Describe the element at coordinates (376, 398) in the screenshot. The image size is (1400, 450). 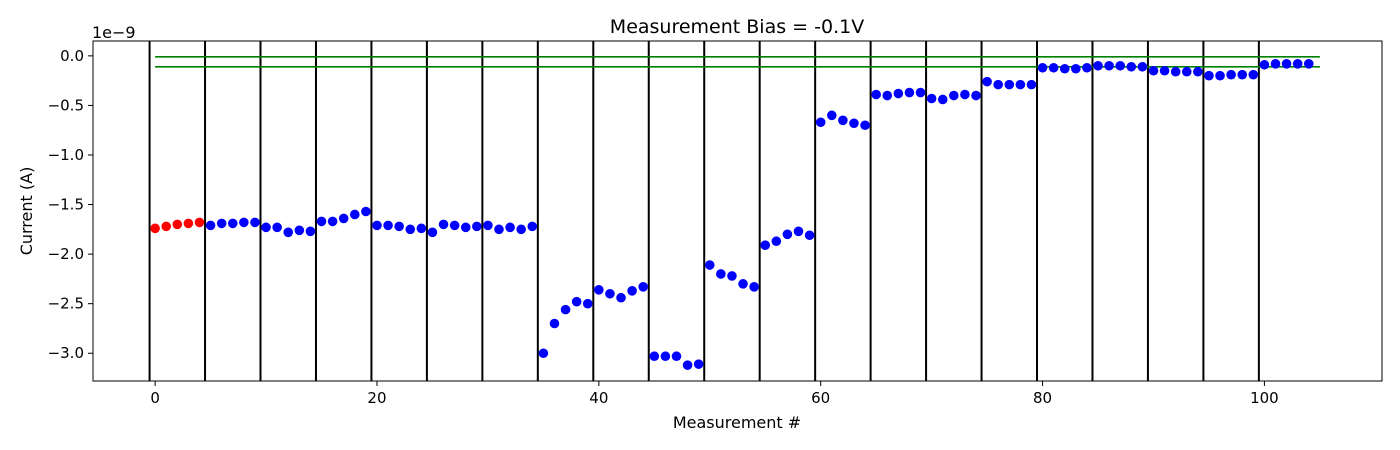
I see `x-tick-label: 20` at that location.